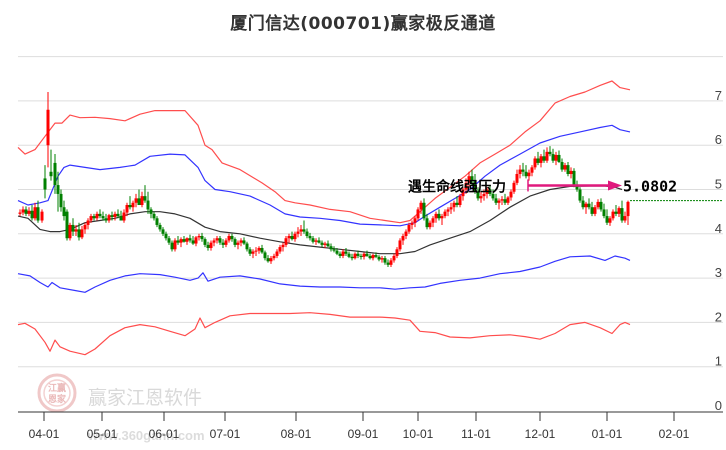  Describe the element at coordinates (324, 334) in the screenshot. I see `lower-outer-band-line` at that location.